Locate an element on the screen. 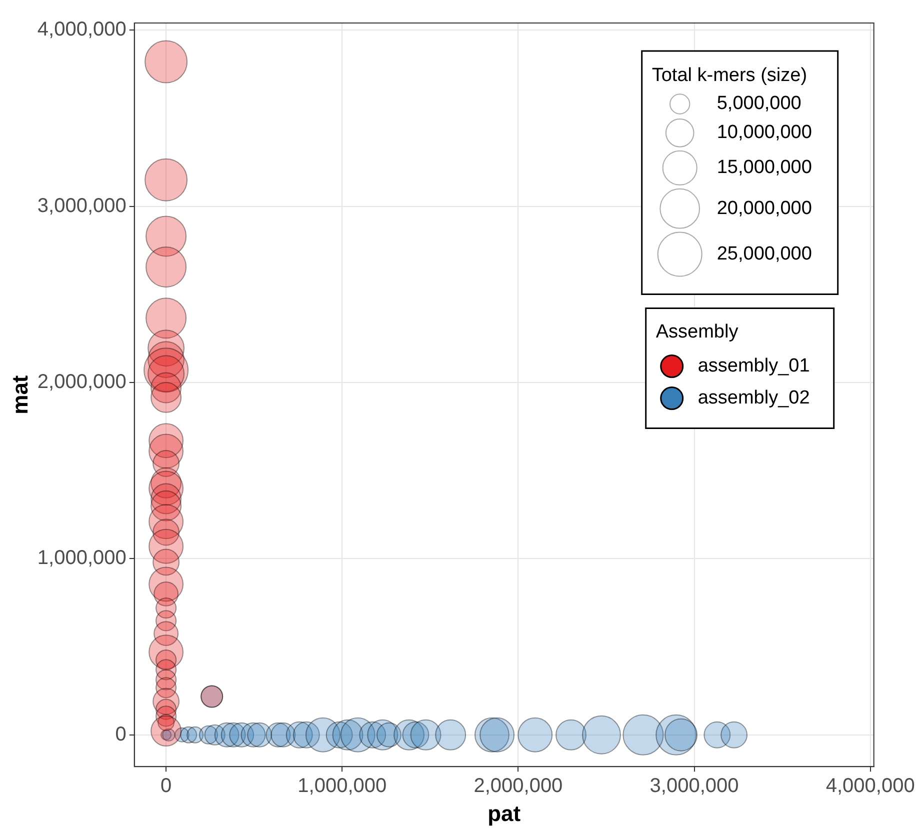 The image size is (918, 832). x-tick-label: 0 is located at coordinates (166, 786).